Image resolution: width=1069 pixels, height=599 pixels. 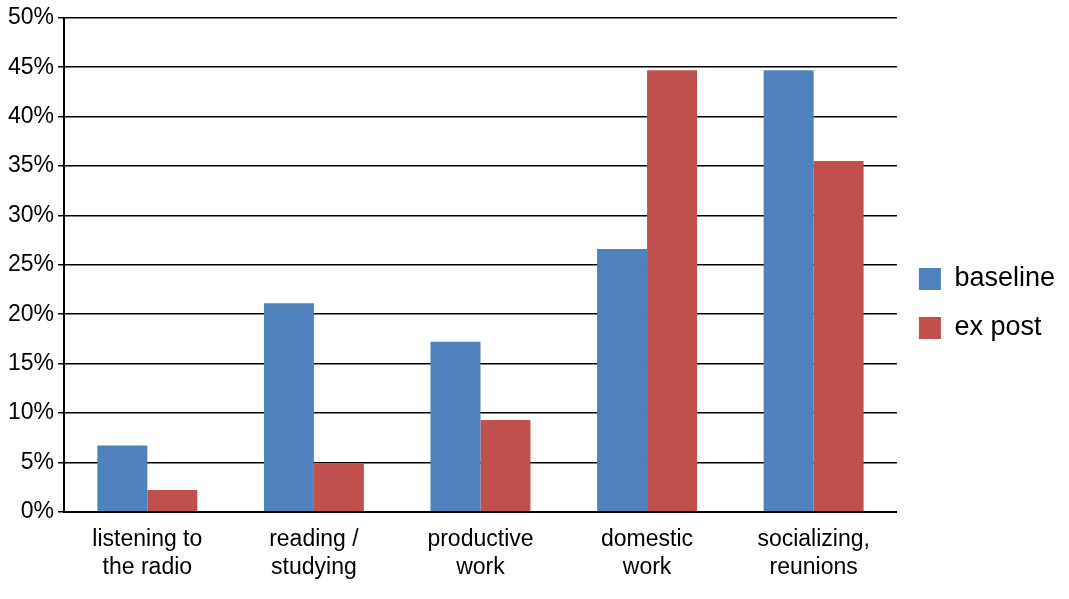 What do you see at coordinates (314, 551) in the screenshot?
I see `x-tick-label: reading / studying` at bounding box center [314, 551].